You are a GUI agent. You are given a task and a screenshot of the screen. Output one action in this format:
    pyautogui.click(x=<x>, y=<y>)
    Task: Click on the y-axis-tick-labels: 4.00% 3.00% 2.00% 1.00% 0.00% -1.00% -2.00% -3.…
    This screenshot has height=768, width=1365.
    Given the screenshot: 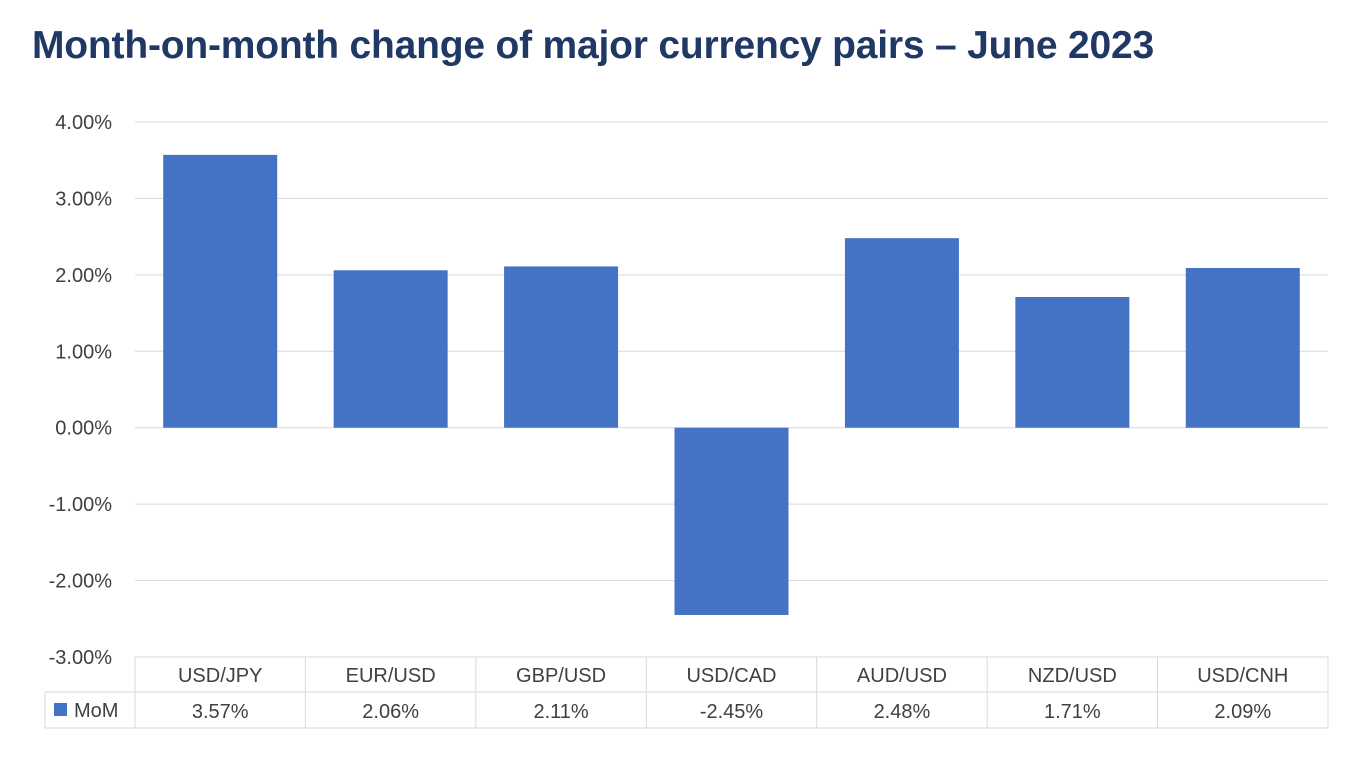 What is the action you would take?
    pyautogui.click(x=81, y=390)
    